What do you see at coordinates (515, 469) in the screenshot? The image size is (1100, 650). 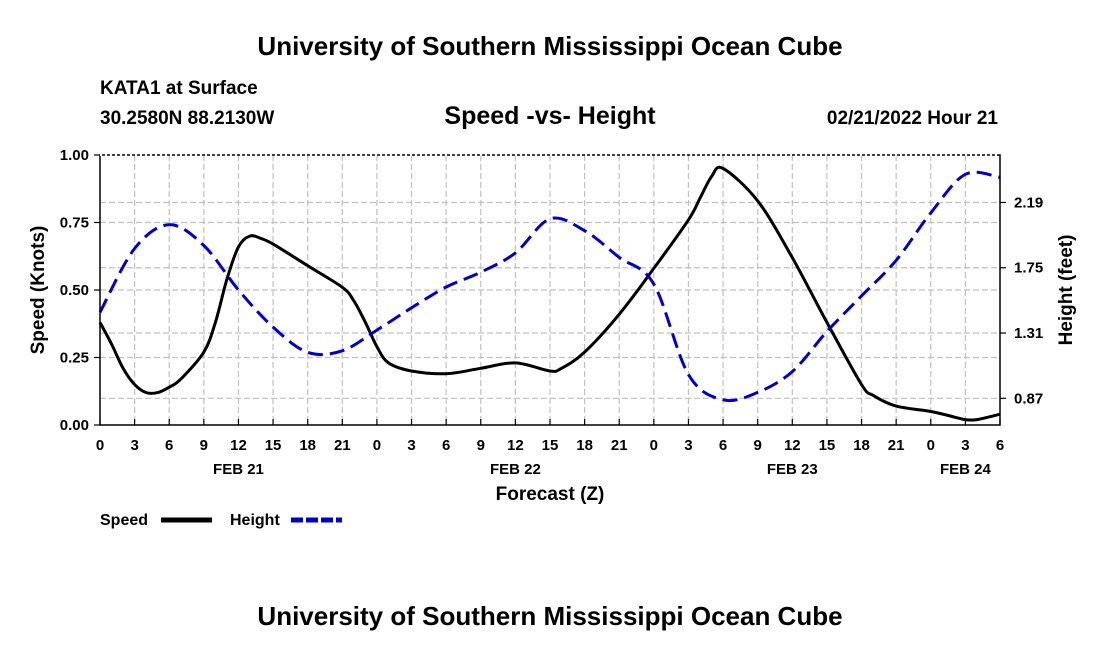 I see `date-label: FEB 22` at bounding box center [515, 469].